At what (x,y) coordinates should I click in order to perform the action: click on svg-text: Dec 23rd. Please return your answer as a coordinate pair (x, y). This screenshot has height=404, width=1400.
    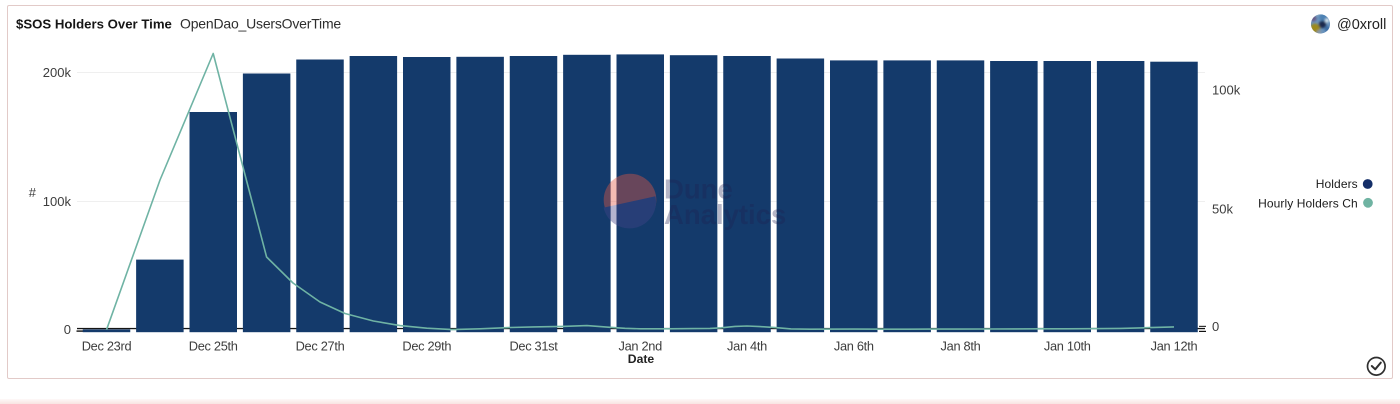
    Looking at the image, I should click on (107, 346).